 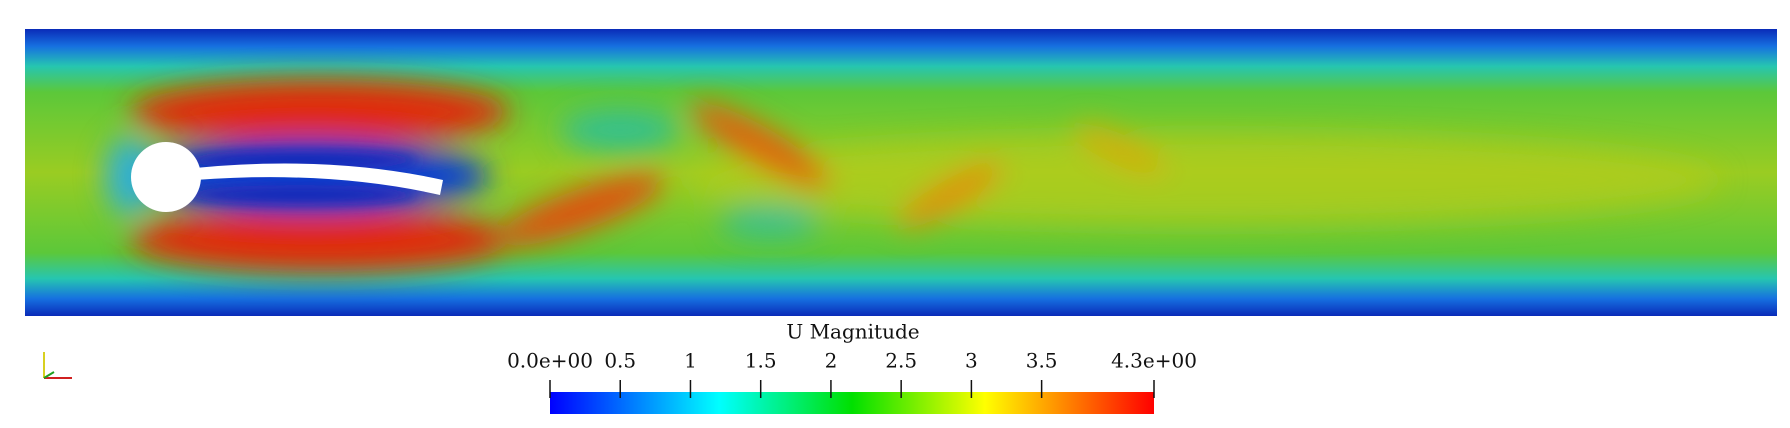 What do you see at coordinates (620, 361) in the screenshot?
I see `tick-label: 0.5` at bounding box center [620, 361].